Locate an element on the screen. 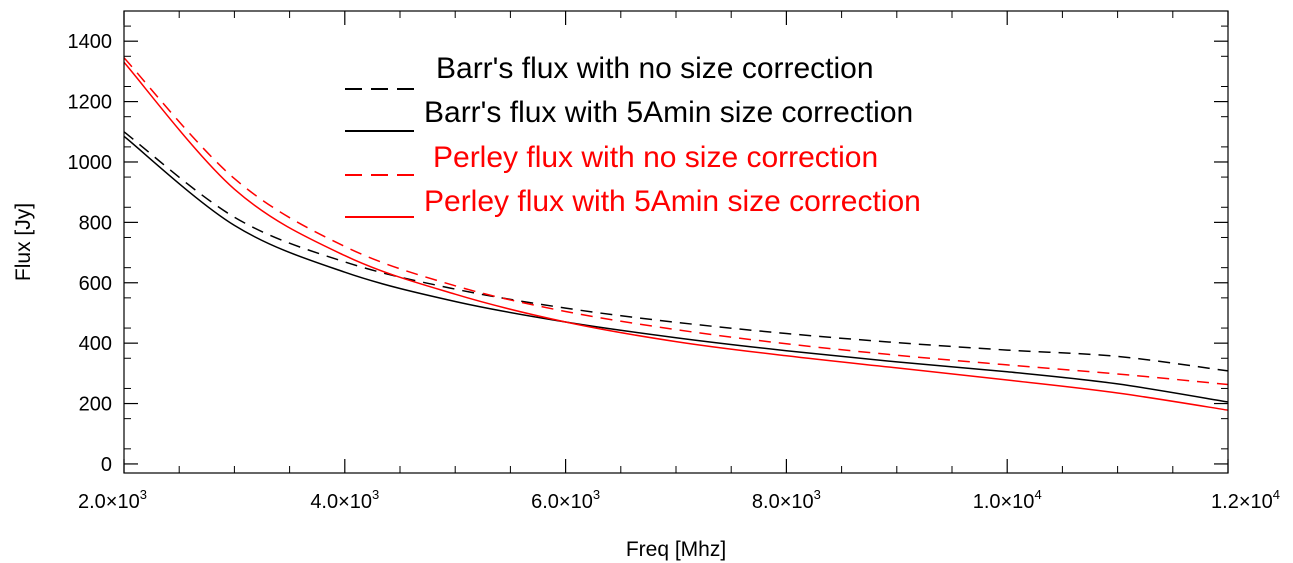  x-tick-label: 4.0×10³ is located at coordinates (344, 500).